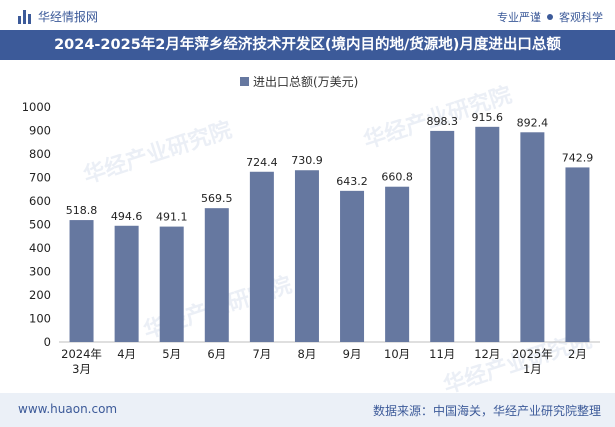  Describe the element at coordinates (532, 369) in the screenshot. I see `x-tick-label: 1月` at that location.